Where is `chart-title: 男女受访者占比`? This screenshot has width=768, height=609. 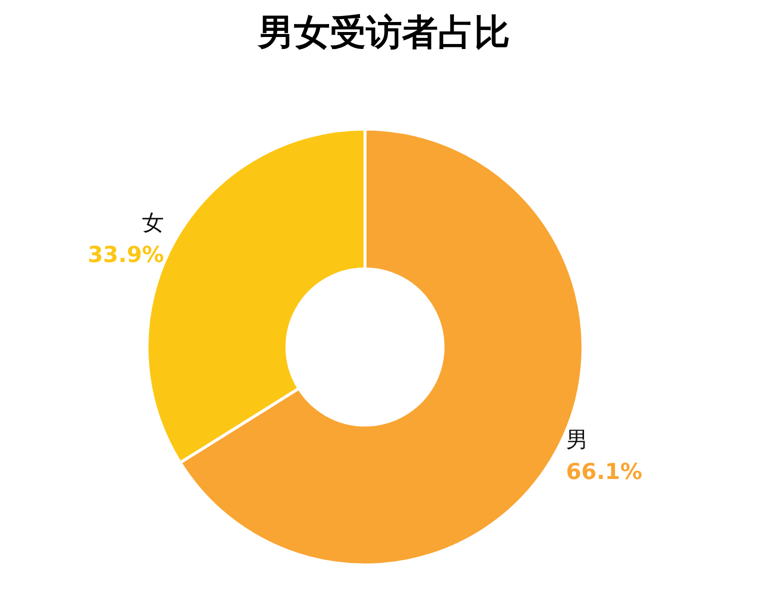 chart-title: 男女受访者占比 is located at coordinates (383, 33).